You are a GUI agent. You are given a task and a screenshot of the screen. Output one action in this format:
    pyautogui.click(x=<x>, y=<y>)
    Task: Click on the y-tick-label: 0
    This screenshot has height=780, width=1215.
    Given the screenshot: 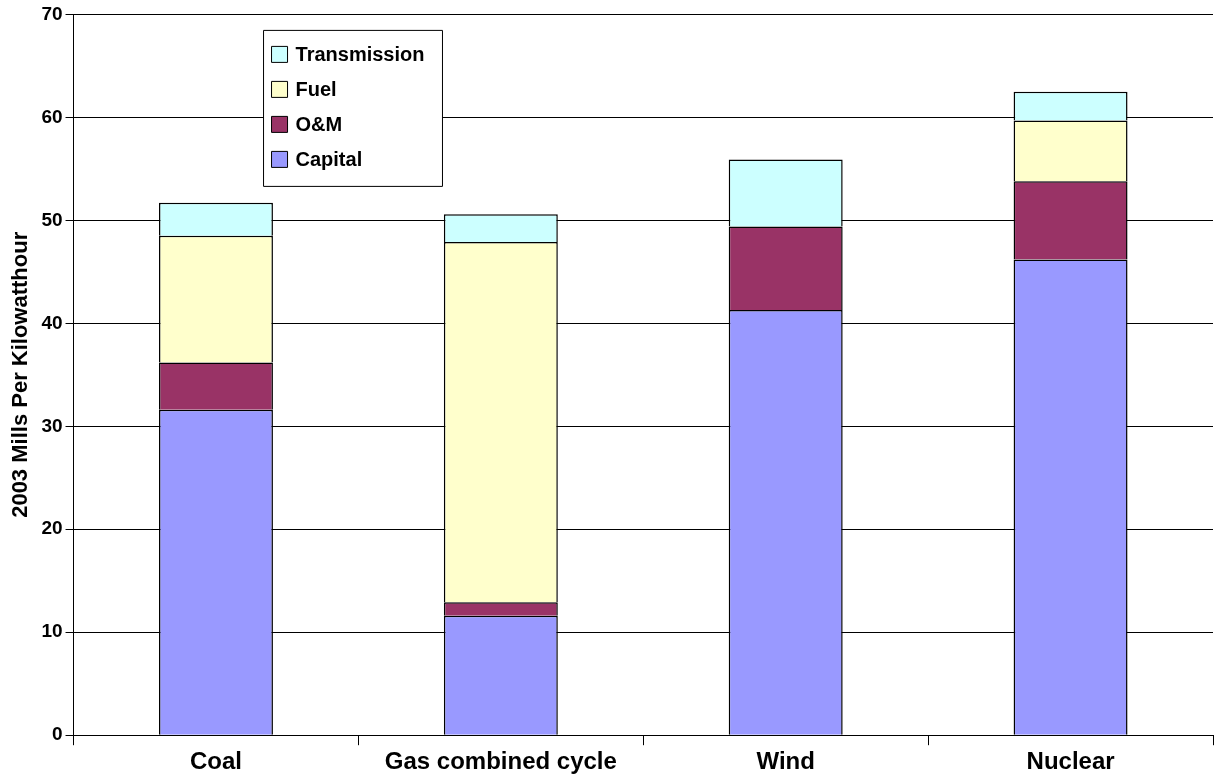 What is the action you would take?
    pyautogui.click(x=57, y=734)
    